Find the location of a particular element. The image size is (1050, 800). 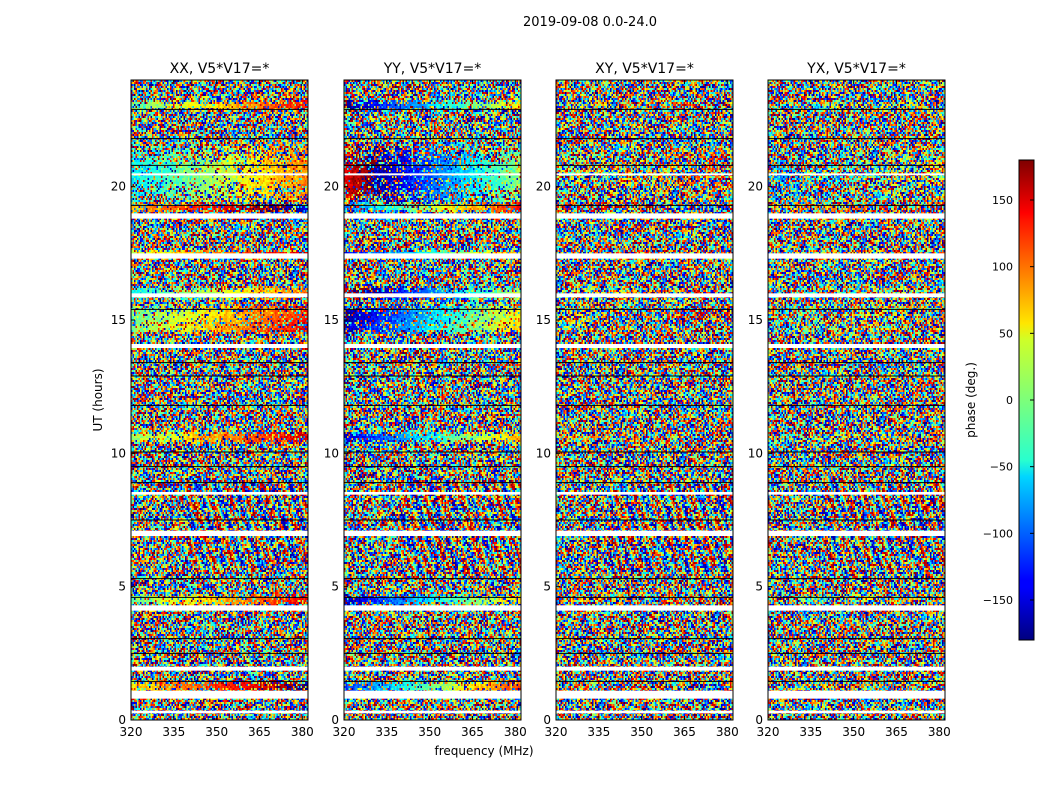

y-axis-label: UT (hours) is located at coordinates (98, 399).